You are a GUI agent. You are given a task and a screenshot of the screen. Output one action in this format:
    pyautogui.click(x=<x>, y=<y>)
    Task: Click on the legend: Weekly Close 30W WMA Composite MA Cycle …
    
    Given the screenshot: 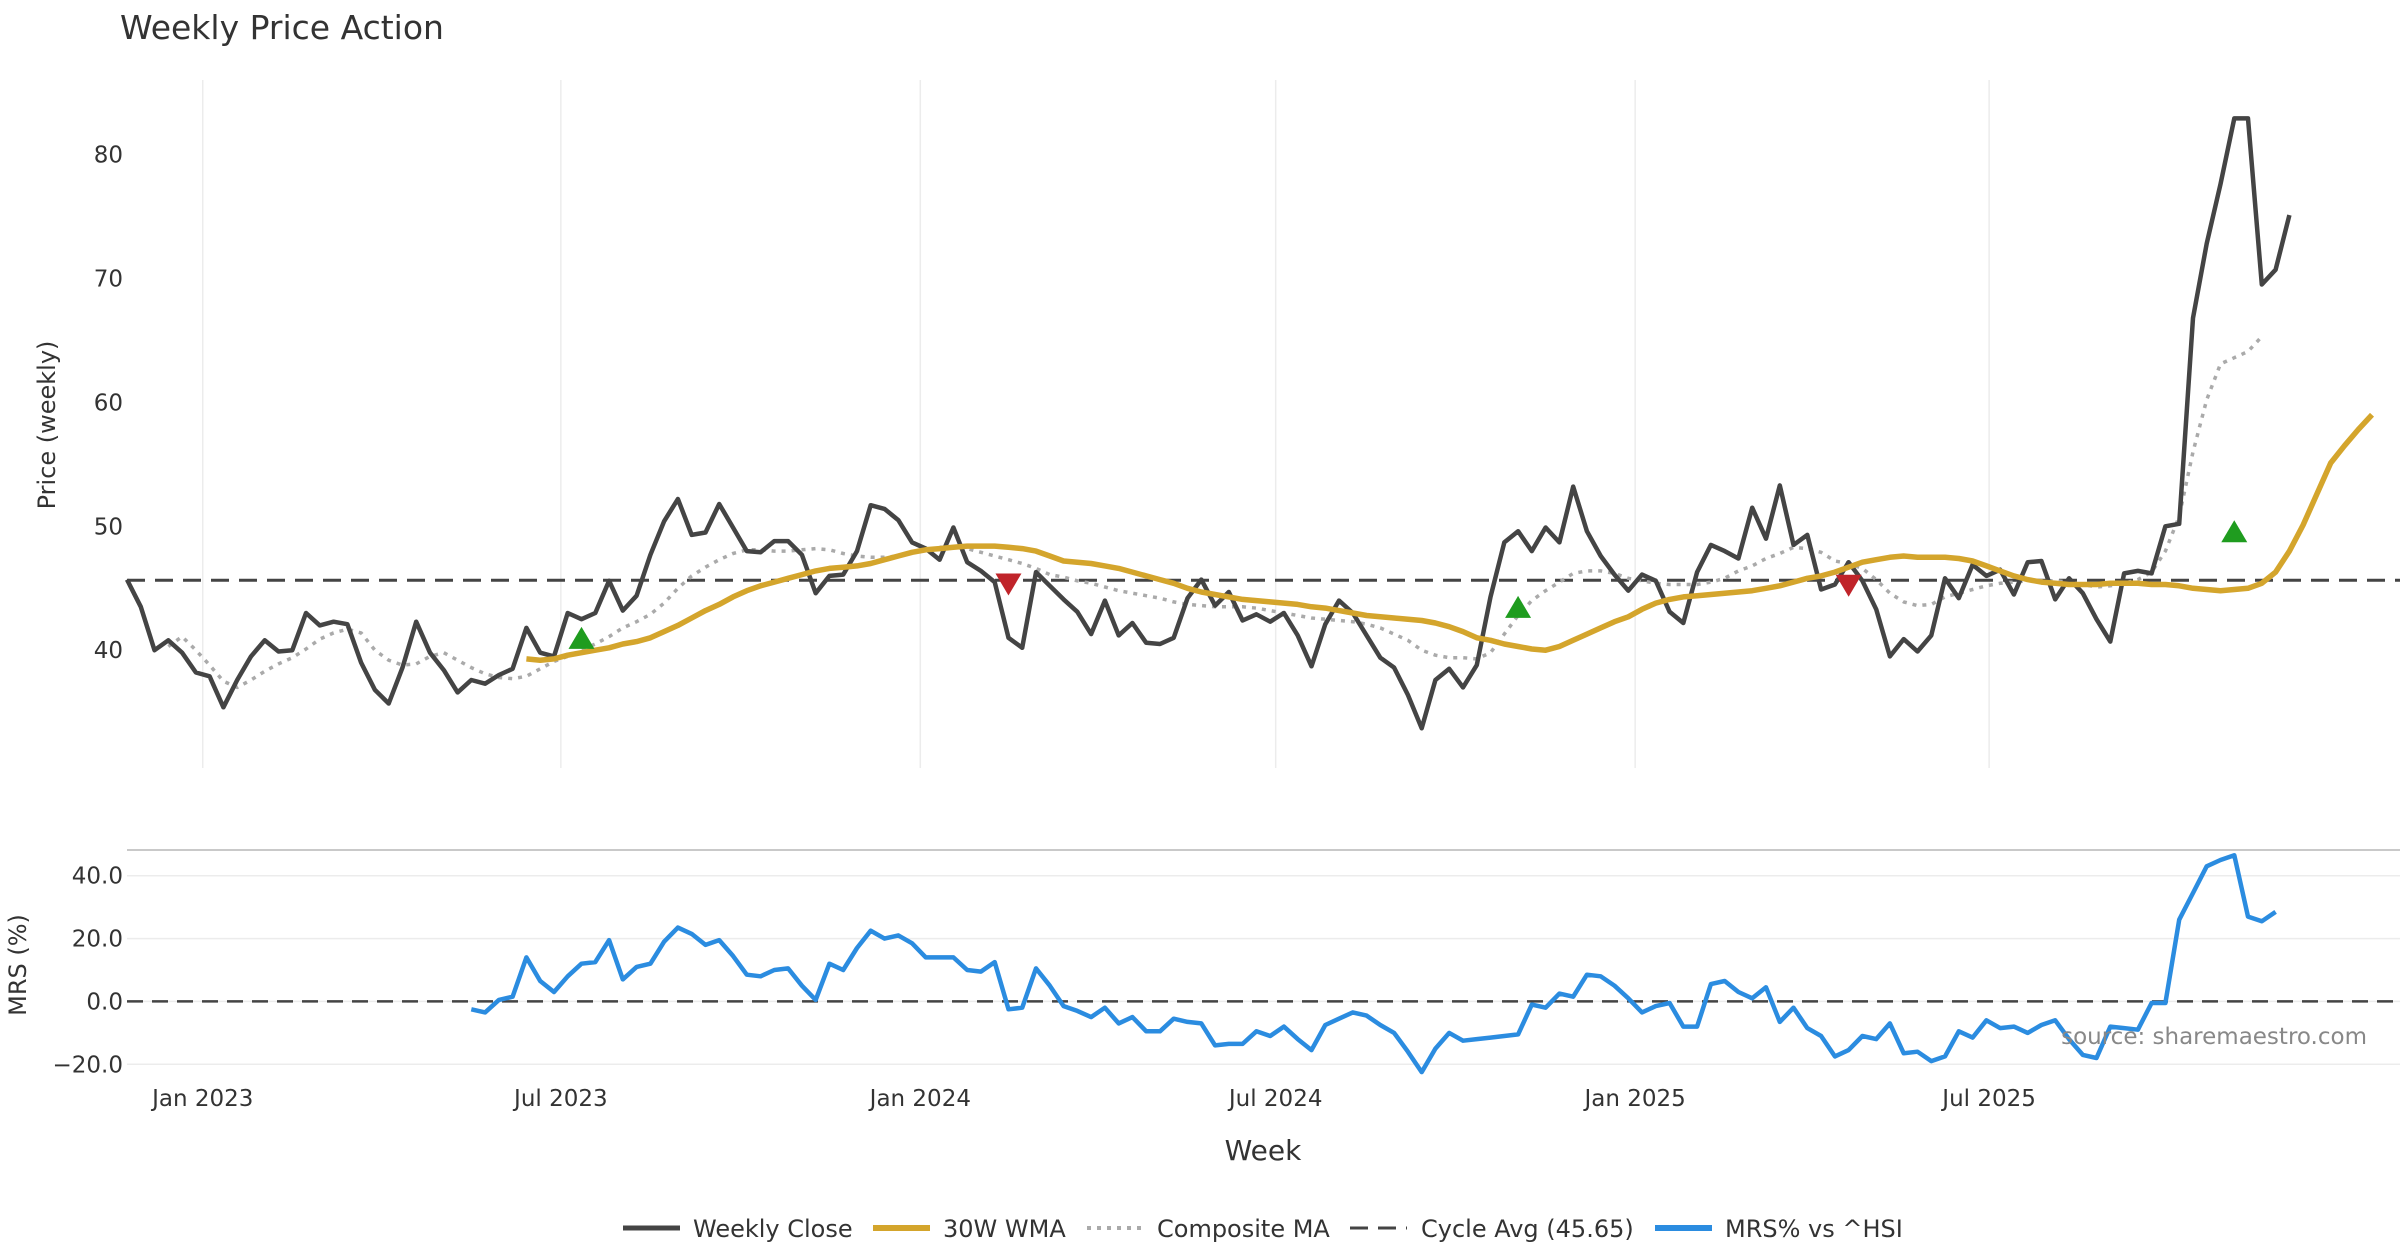 What is the action you would take?
    pyautogui.click(x=1263, y=1229)
    